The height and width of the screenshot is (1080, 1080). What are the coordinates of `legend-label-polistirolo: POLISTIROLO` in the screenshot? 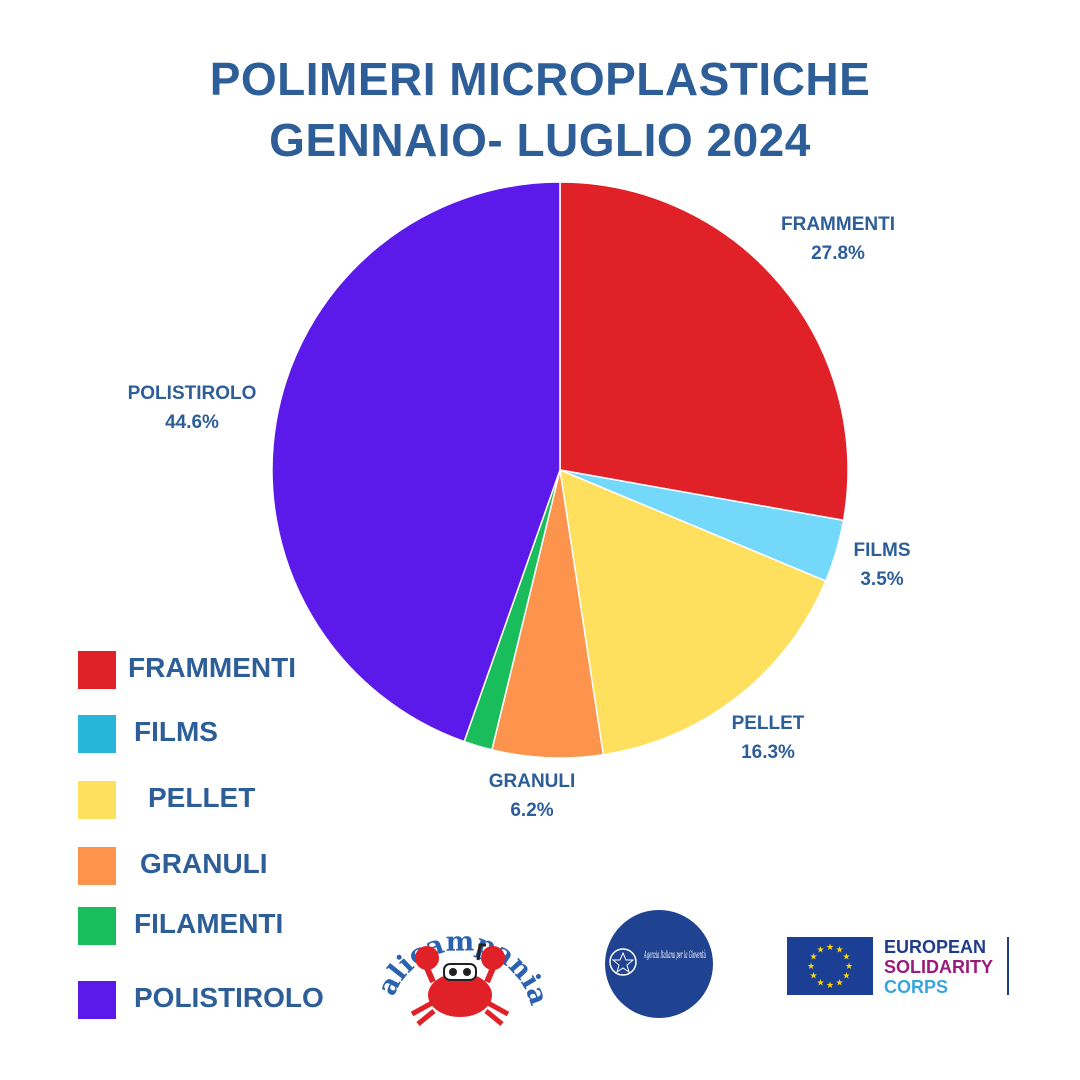 It's located at (229, 997).